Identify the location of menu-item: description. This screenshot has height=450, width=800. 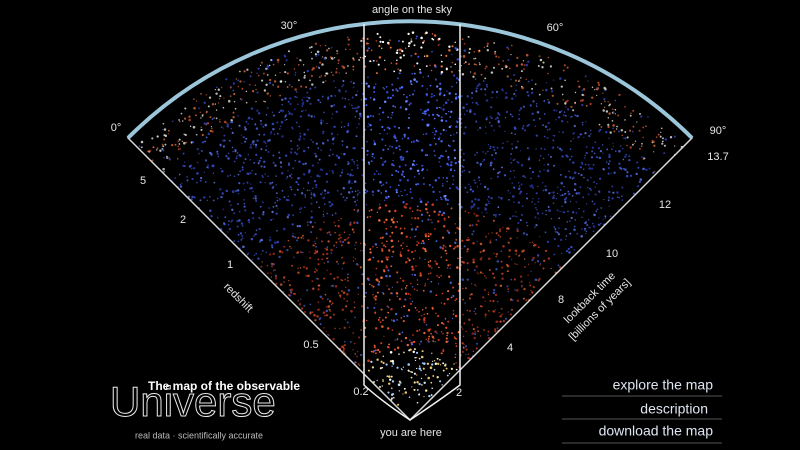
(674, 409).